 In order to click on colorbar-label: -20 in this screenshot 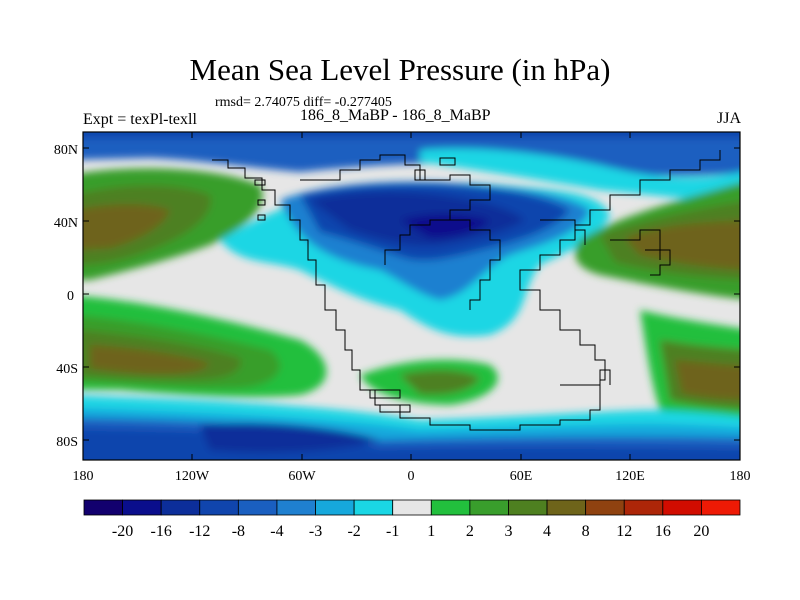, I will do `click(122, 531)`.